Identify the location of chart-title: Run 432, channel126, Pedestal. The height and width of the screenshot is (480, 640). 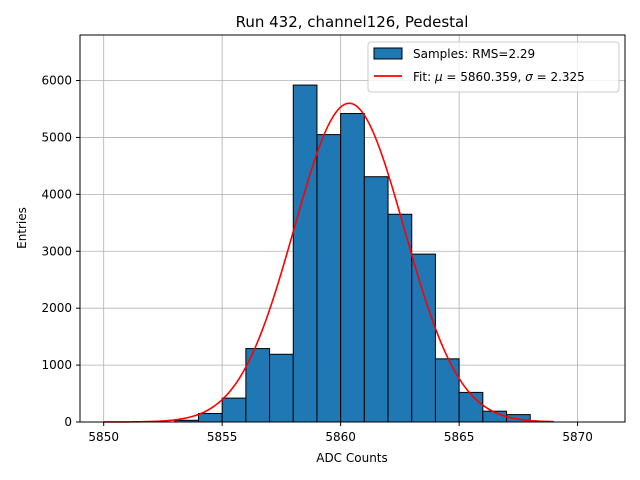
(352, 22).